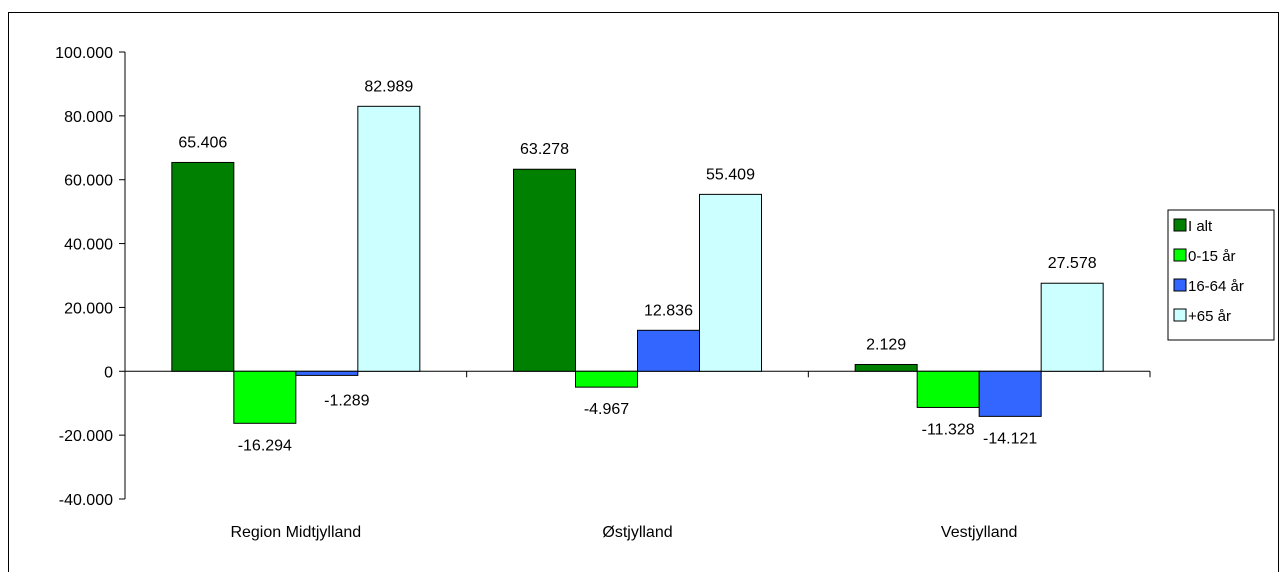 The height and width of the screenshot is (572, 1280). Describe the element at coordinates (1010, 438) in the screenshot. I see `data-label: -14.121` at that location.